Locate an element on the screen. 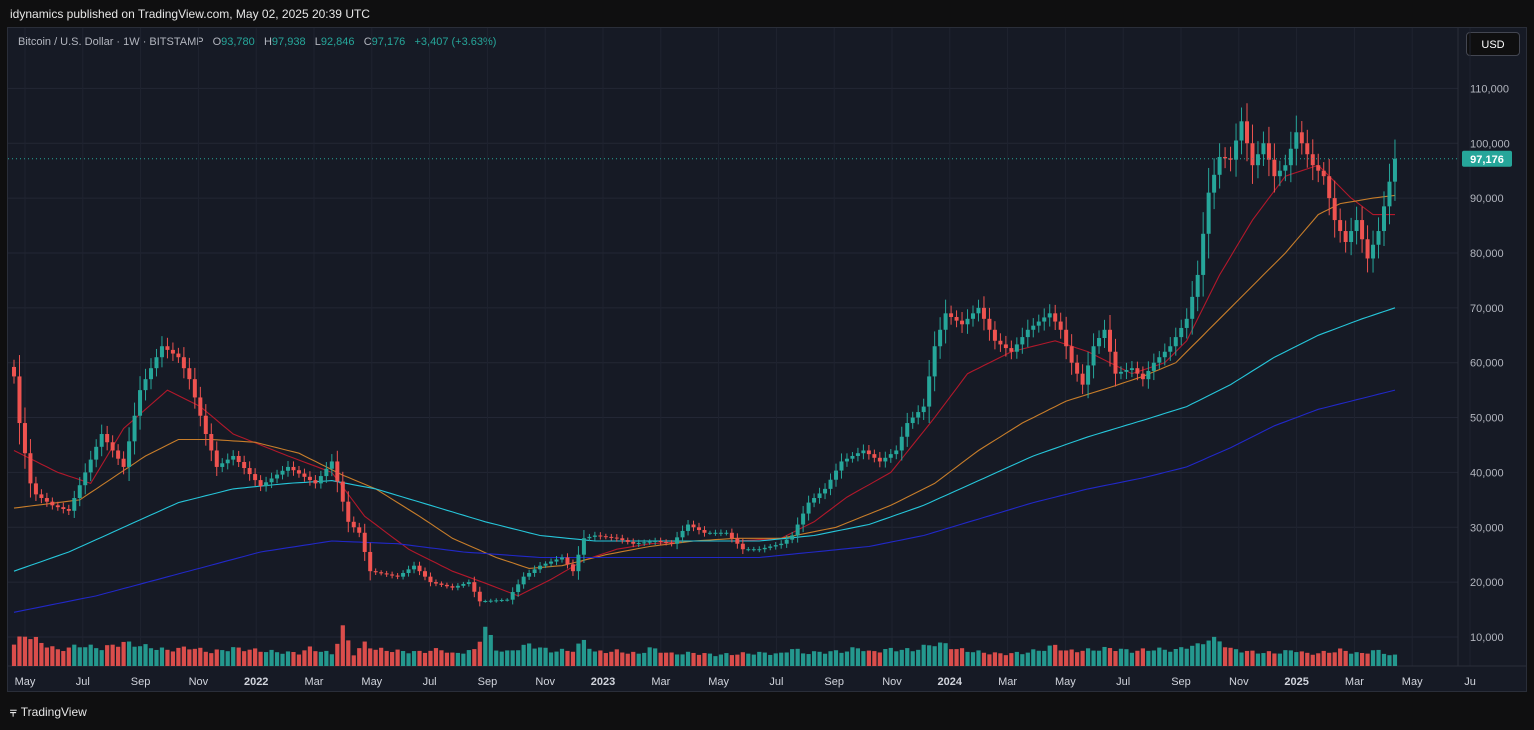 The height and width of the screenshot is (730, 1534). y-tick-label: 100,000 is located at coordinates (1490, 144).